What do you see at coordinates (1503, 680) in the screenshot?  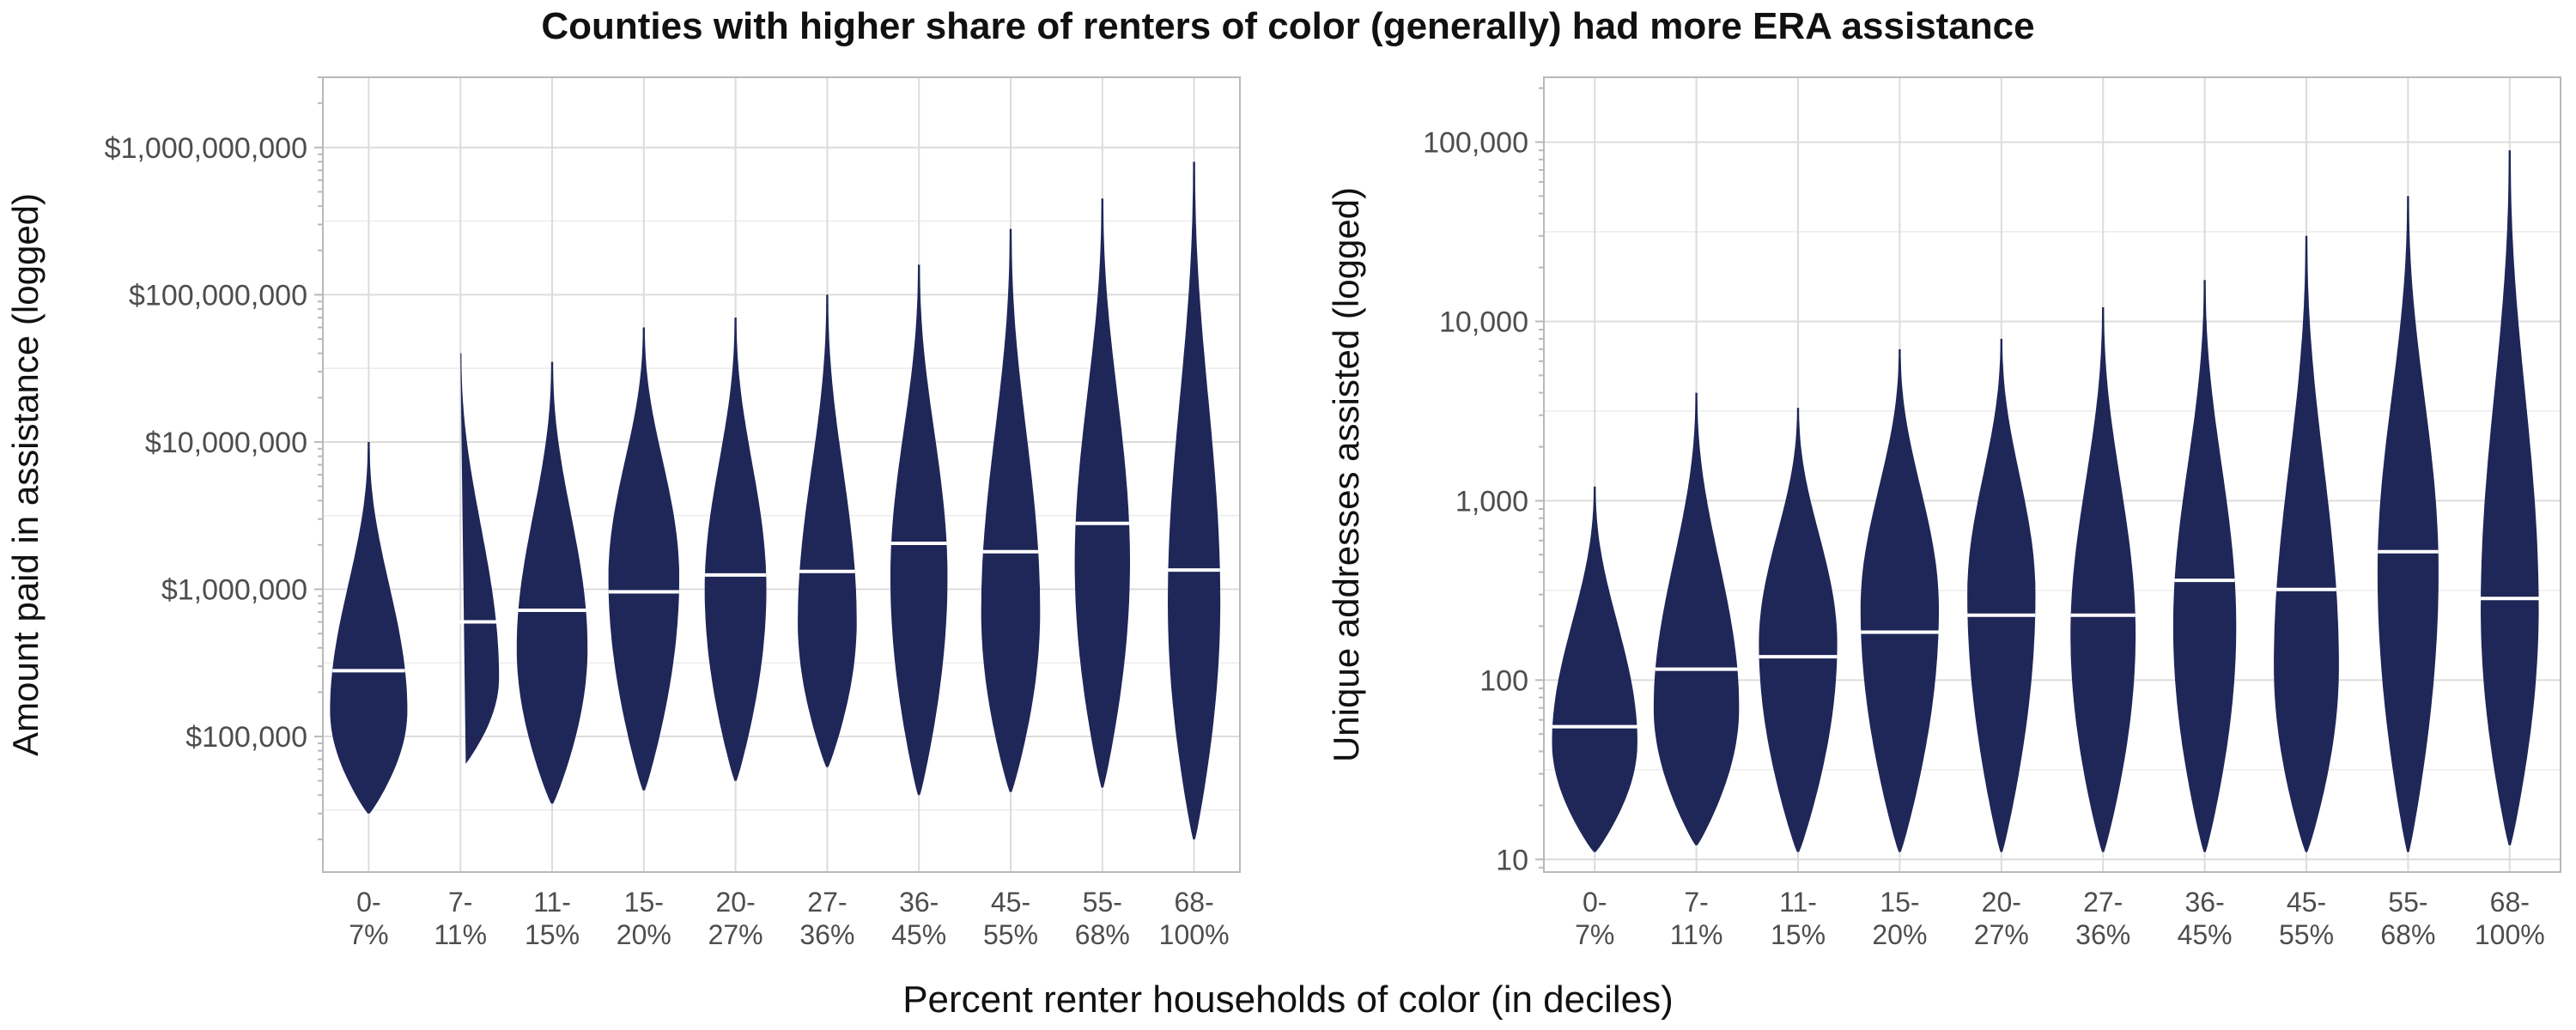 I see `y-tick-label: 100` at bounding box center [1503, 680].